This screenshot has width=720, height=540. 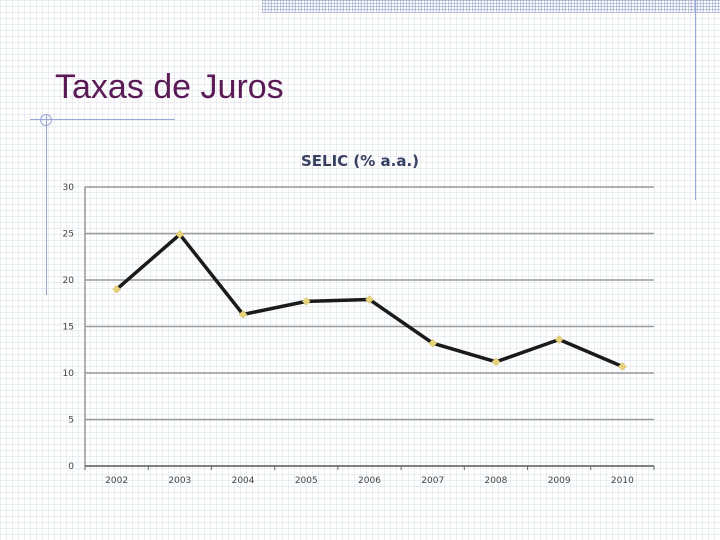 I want to click on y-tick-label: 10, so click(x=69, y=374).